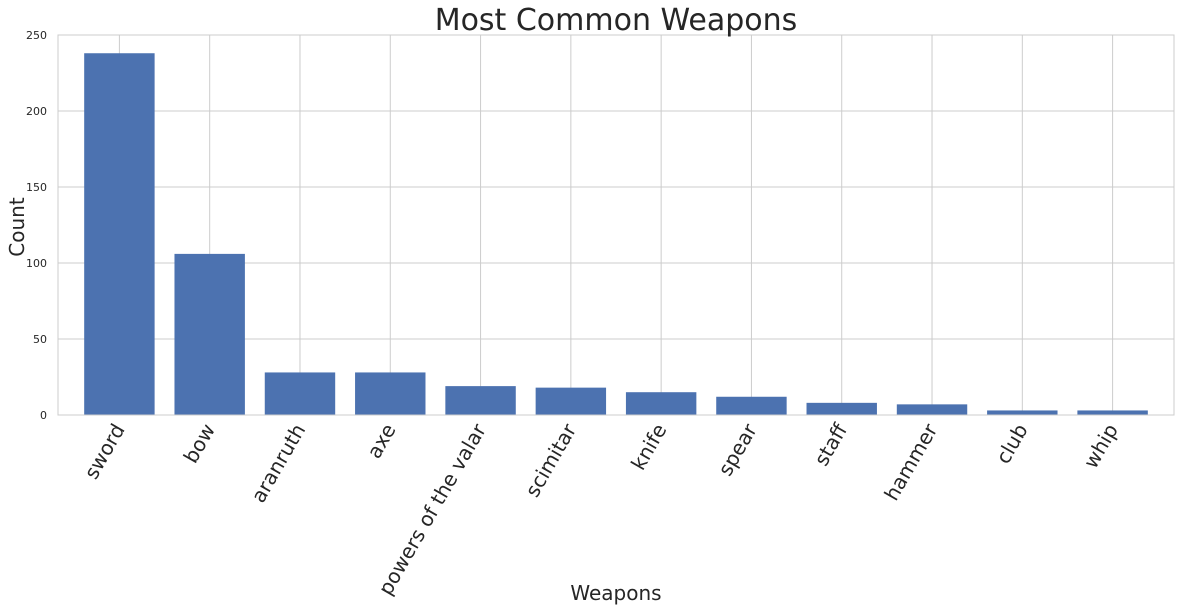  What do you see at coordinates (841, 408) in the screenshot?
I see `bar-staff` at bounding box center [841, 408].